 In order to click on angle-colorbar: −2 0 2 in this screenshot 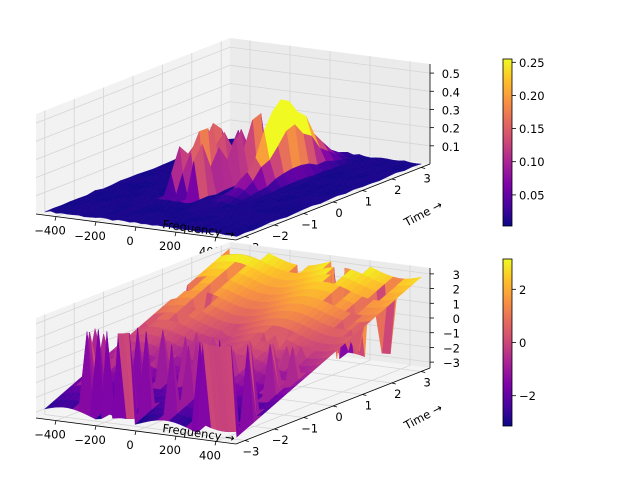, I will do `click(519, 342)`.